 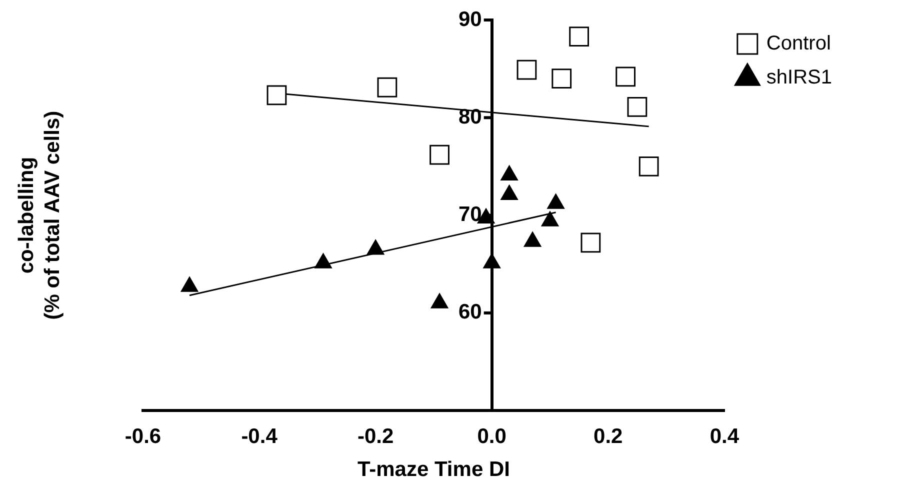 What do you see at coordinates (799, 77) in the screenshot?
I see `legend-label: shIRS1` at bounding box center [799, 77].